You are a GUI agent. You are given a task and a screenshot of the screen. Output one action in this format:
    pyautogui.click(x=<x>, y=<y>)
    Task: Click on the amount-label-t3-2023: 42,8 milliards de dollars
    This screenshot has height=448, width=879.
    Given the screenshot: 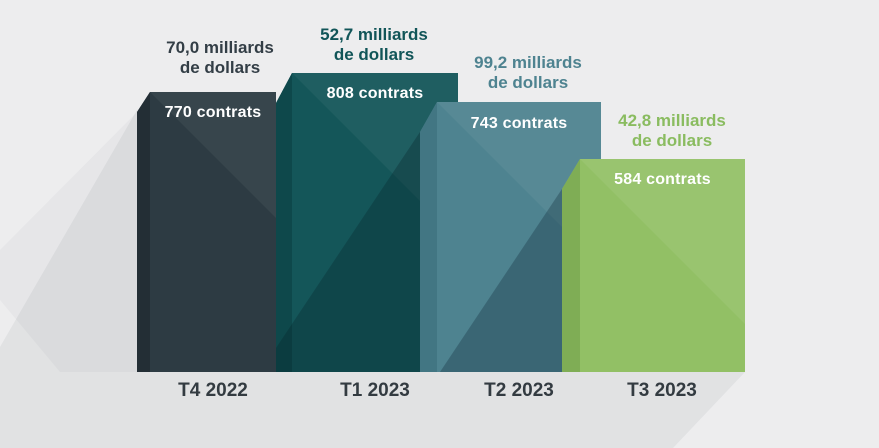 What is the action you would take?
    pyautogui.click(x=672, y=131)
    